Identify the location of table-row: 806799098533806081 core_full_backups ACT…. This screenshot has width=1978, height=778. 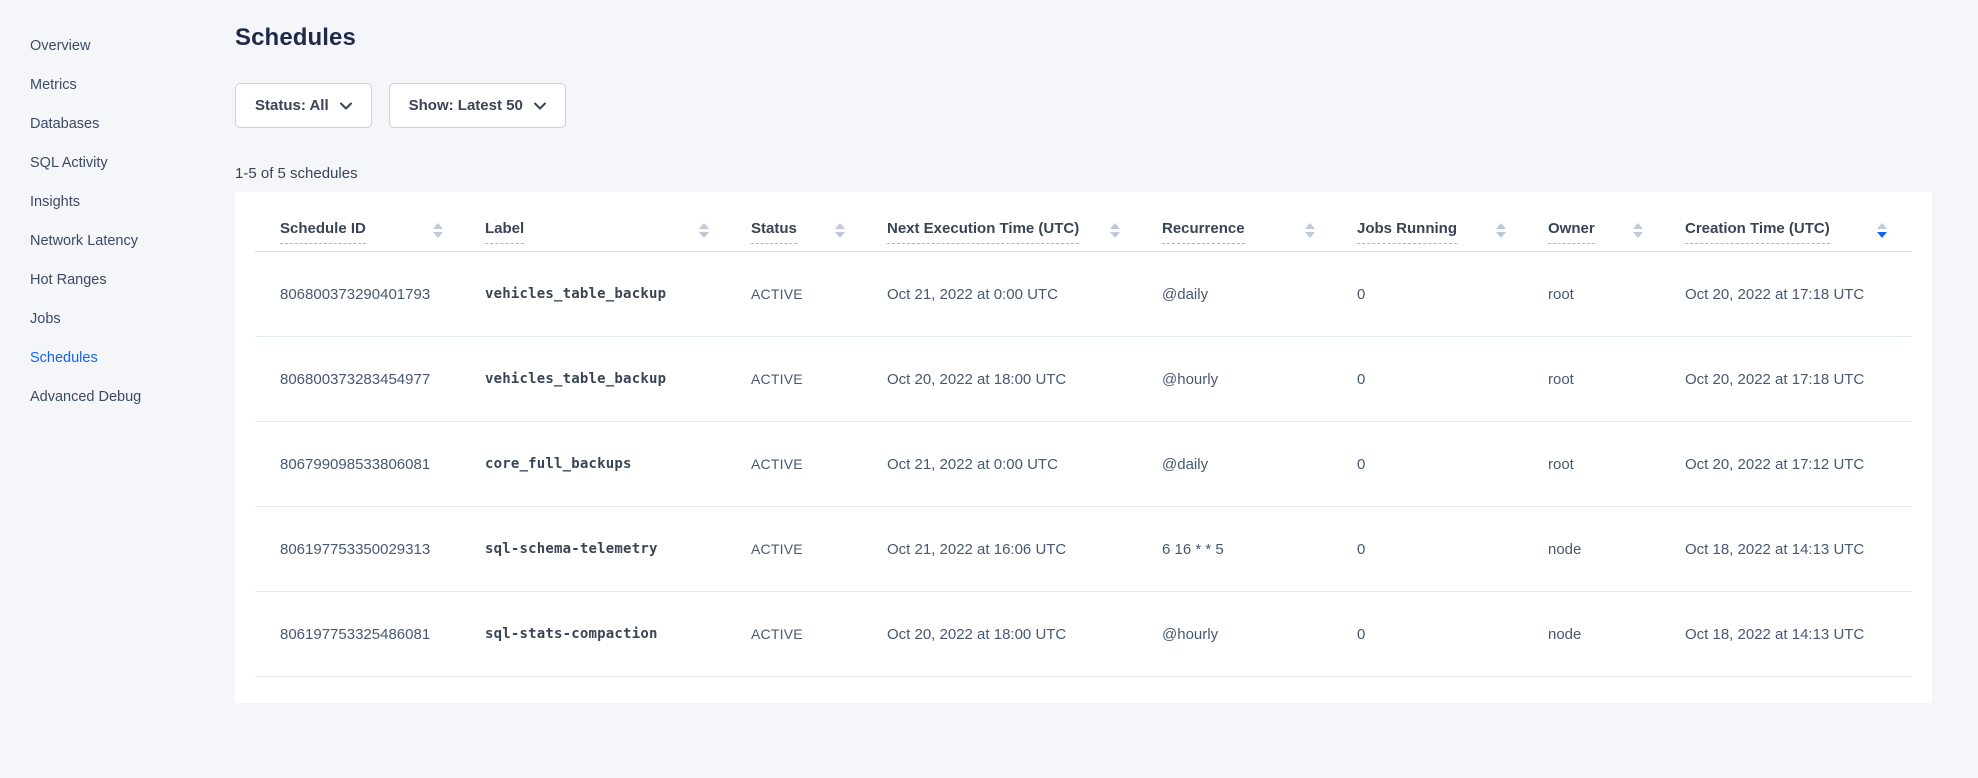
(1083, 464).